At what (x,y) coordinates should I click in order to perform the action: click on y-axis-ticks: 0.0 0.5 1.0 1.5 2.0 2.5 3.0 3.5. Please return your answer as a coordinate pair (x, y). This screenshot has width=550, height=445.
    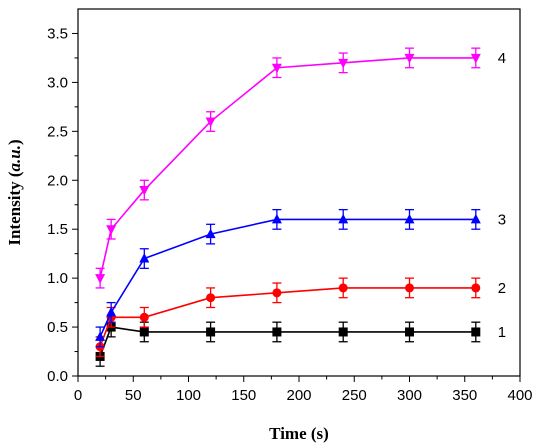
    Looking at the image, I should click on (62, 205).